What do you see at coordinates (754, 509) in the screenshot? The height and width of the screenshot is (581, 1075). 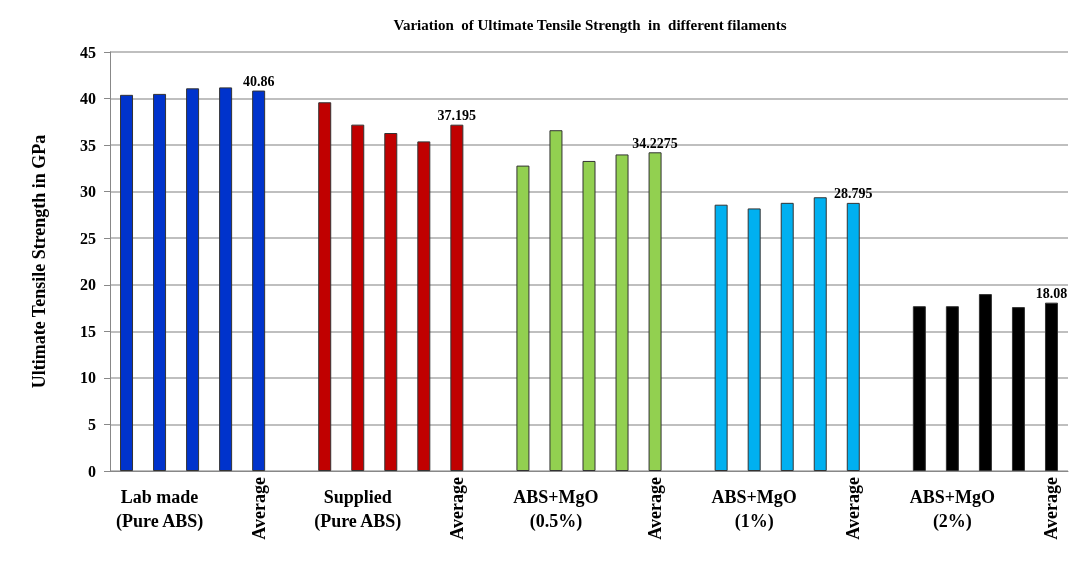 I see `x-tick-label: ABS+MgO (1%)` at bounding box center [754, 509].